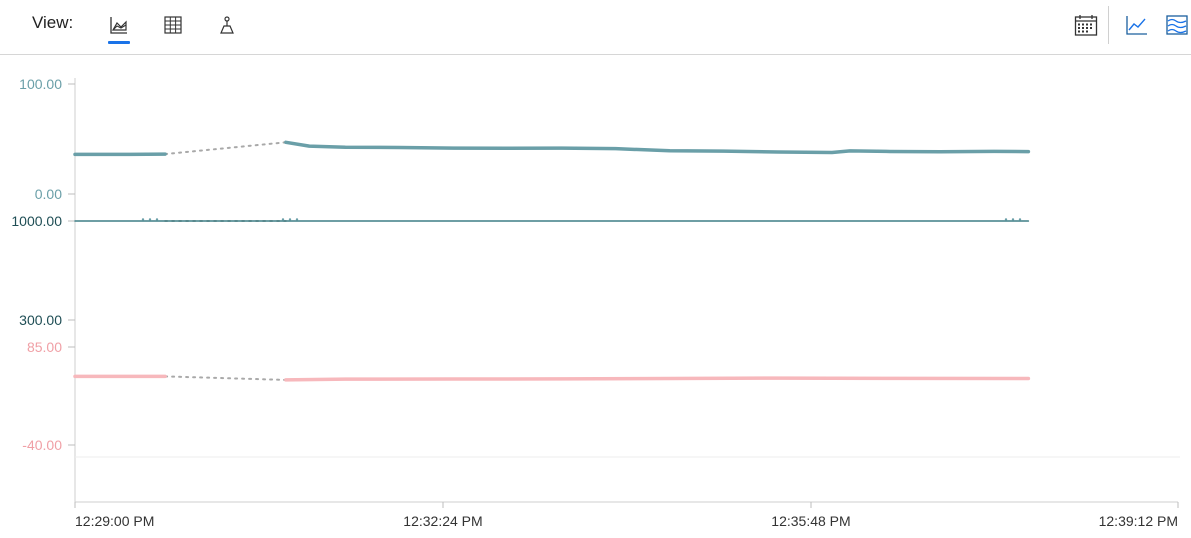 This screenshot has height=538, width=1191. I want to click on x-tick-label: 12:35:48 PM, so click(810, 521).